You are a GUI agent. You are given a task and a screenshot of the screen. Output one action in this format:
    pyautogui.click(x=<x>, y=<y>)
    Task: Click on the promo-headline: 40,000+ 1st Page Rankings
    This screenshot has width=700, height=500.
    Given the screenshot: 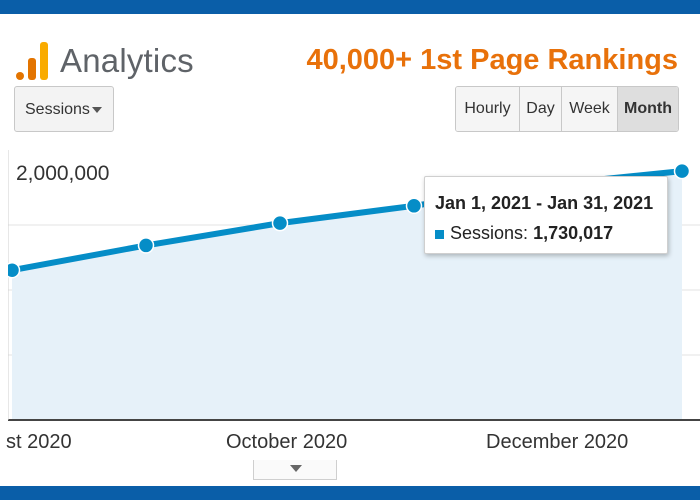 What is the action you would take?
    pyautogui.click(x=492, y=60)
    